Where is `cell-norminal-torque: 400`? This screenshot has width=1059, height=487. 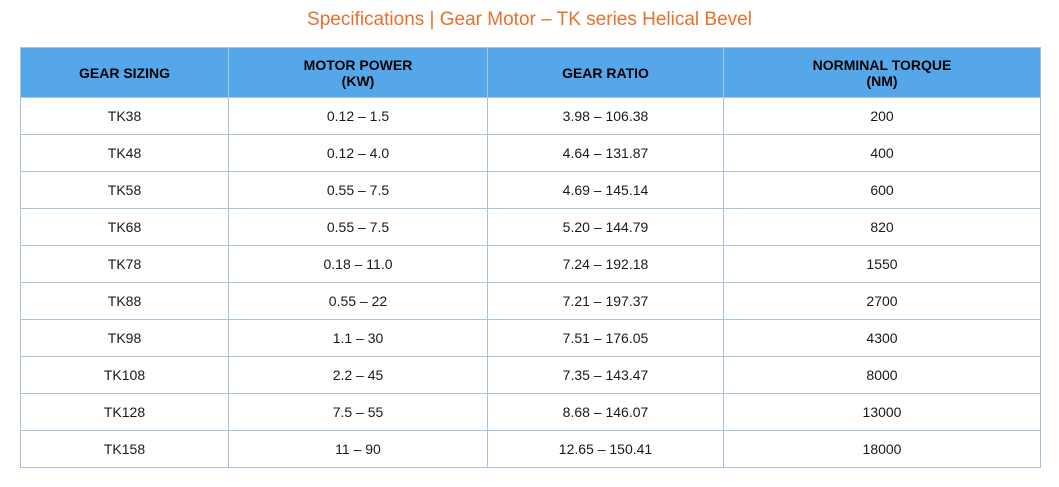
cell-norminal-torque: 400 is located at coordinates (882, 153).